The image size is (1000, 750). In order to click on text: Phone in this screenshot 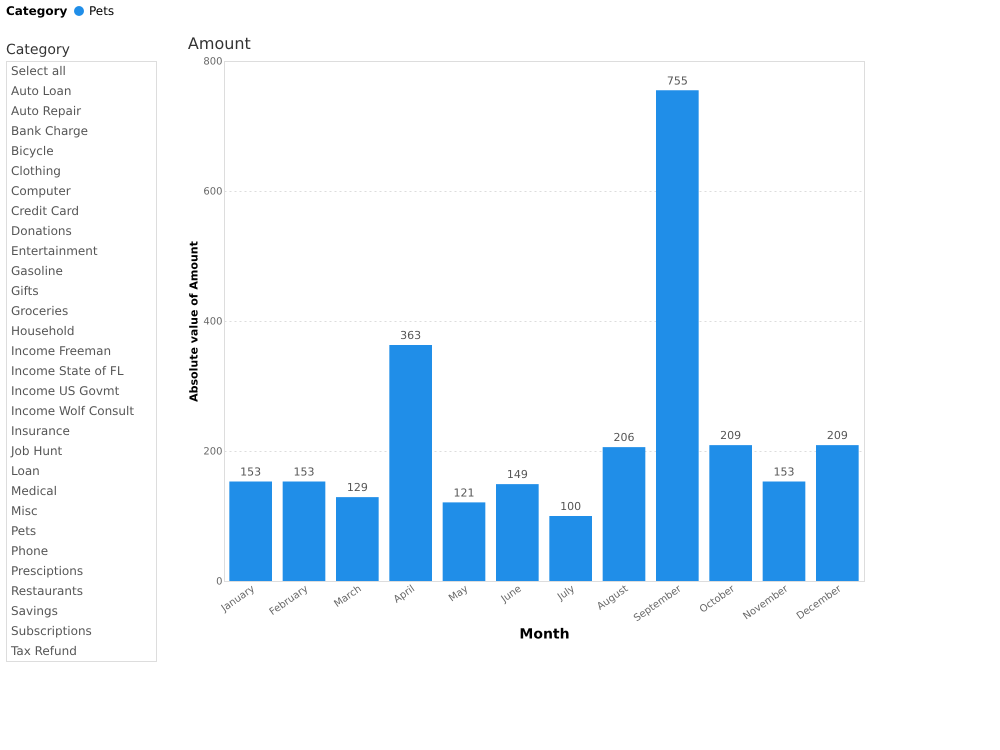, I will do `click(29, 551)`.